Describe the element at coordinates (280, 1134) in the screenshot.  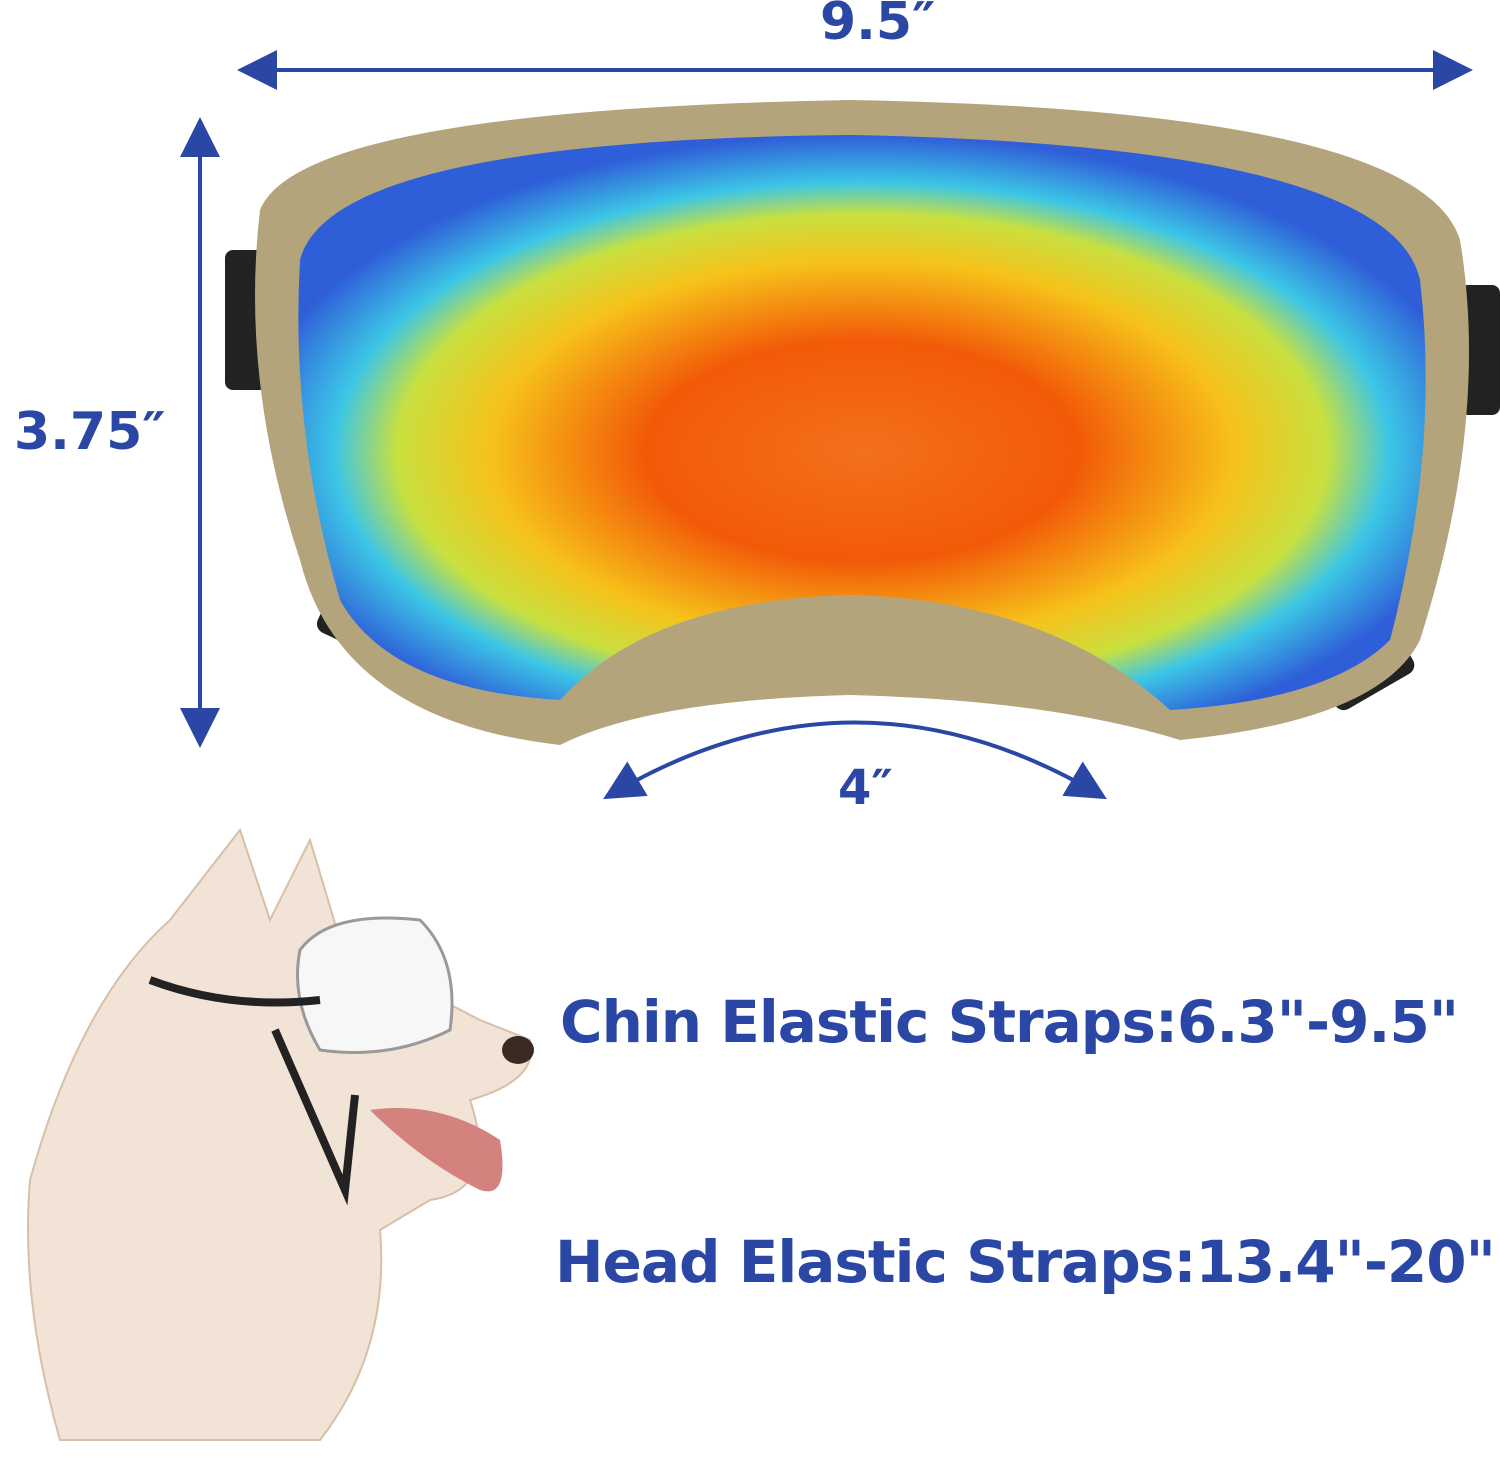
I see `dog-illustration` at that location.